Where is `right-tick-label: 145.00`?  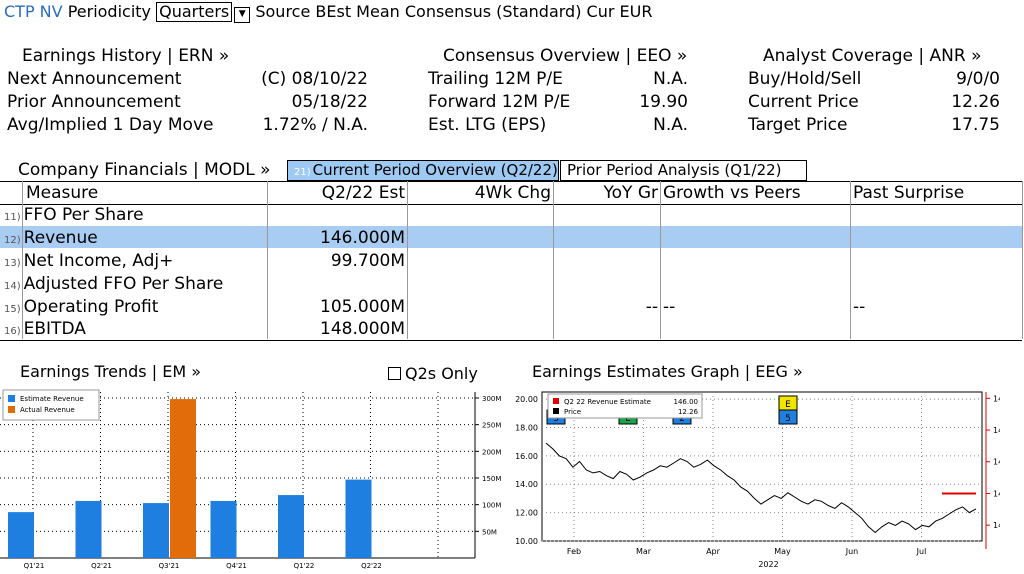 right-tick-label: 145.00 is located at coordinates (996, 525).